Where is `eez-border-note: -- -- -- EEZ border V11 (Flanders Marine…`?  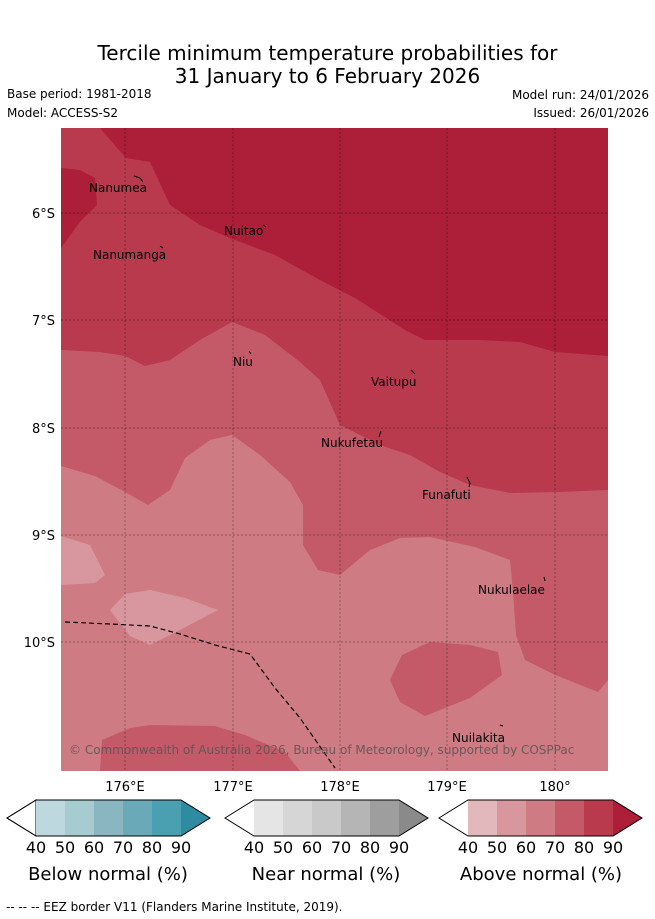
eez-border-note: -- -- -- EEZ border V11 (Flanders Marine… is located at coordinates (174, 907).